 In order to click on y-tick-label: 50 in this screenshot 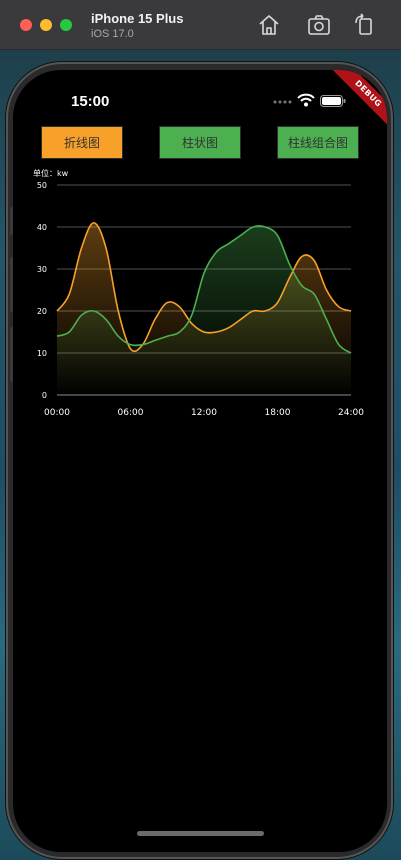, I will do `click(42, 185)`.